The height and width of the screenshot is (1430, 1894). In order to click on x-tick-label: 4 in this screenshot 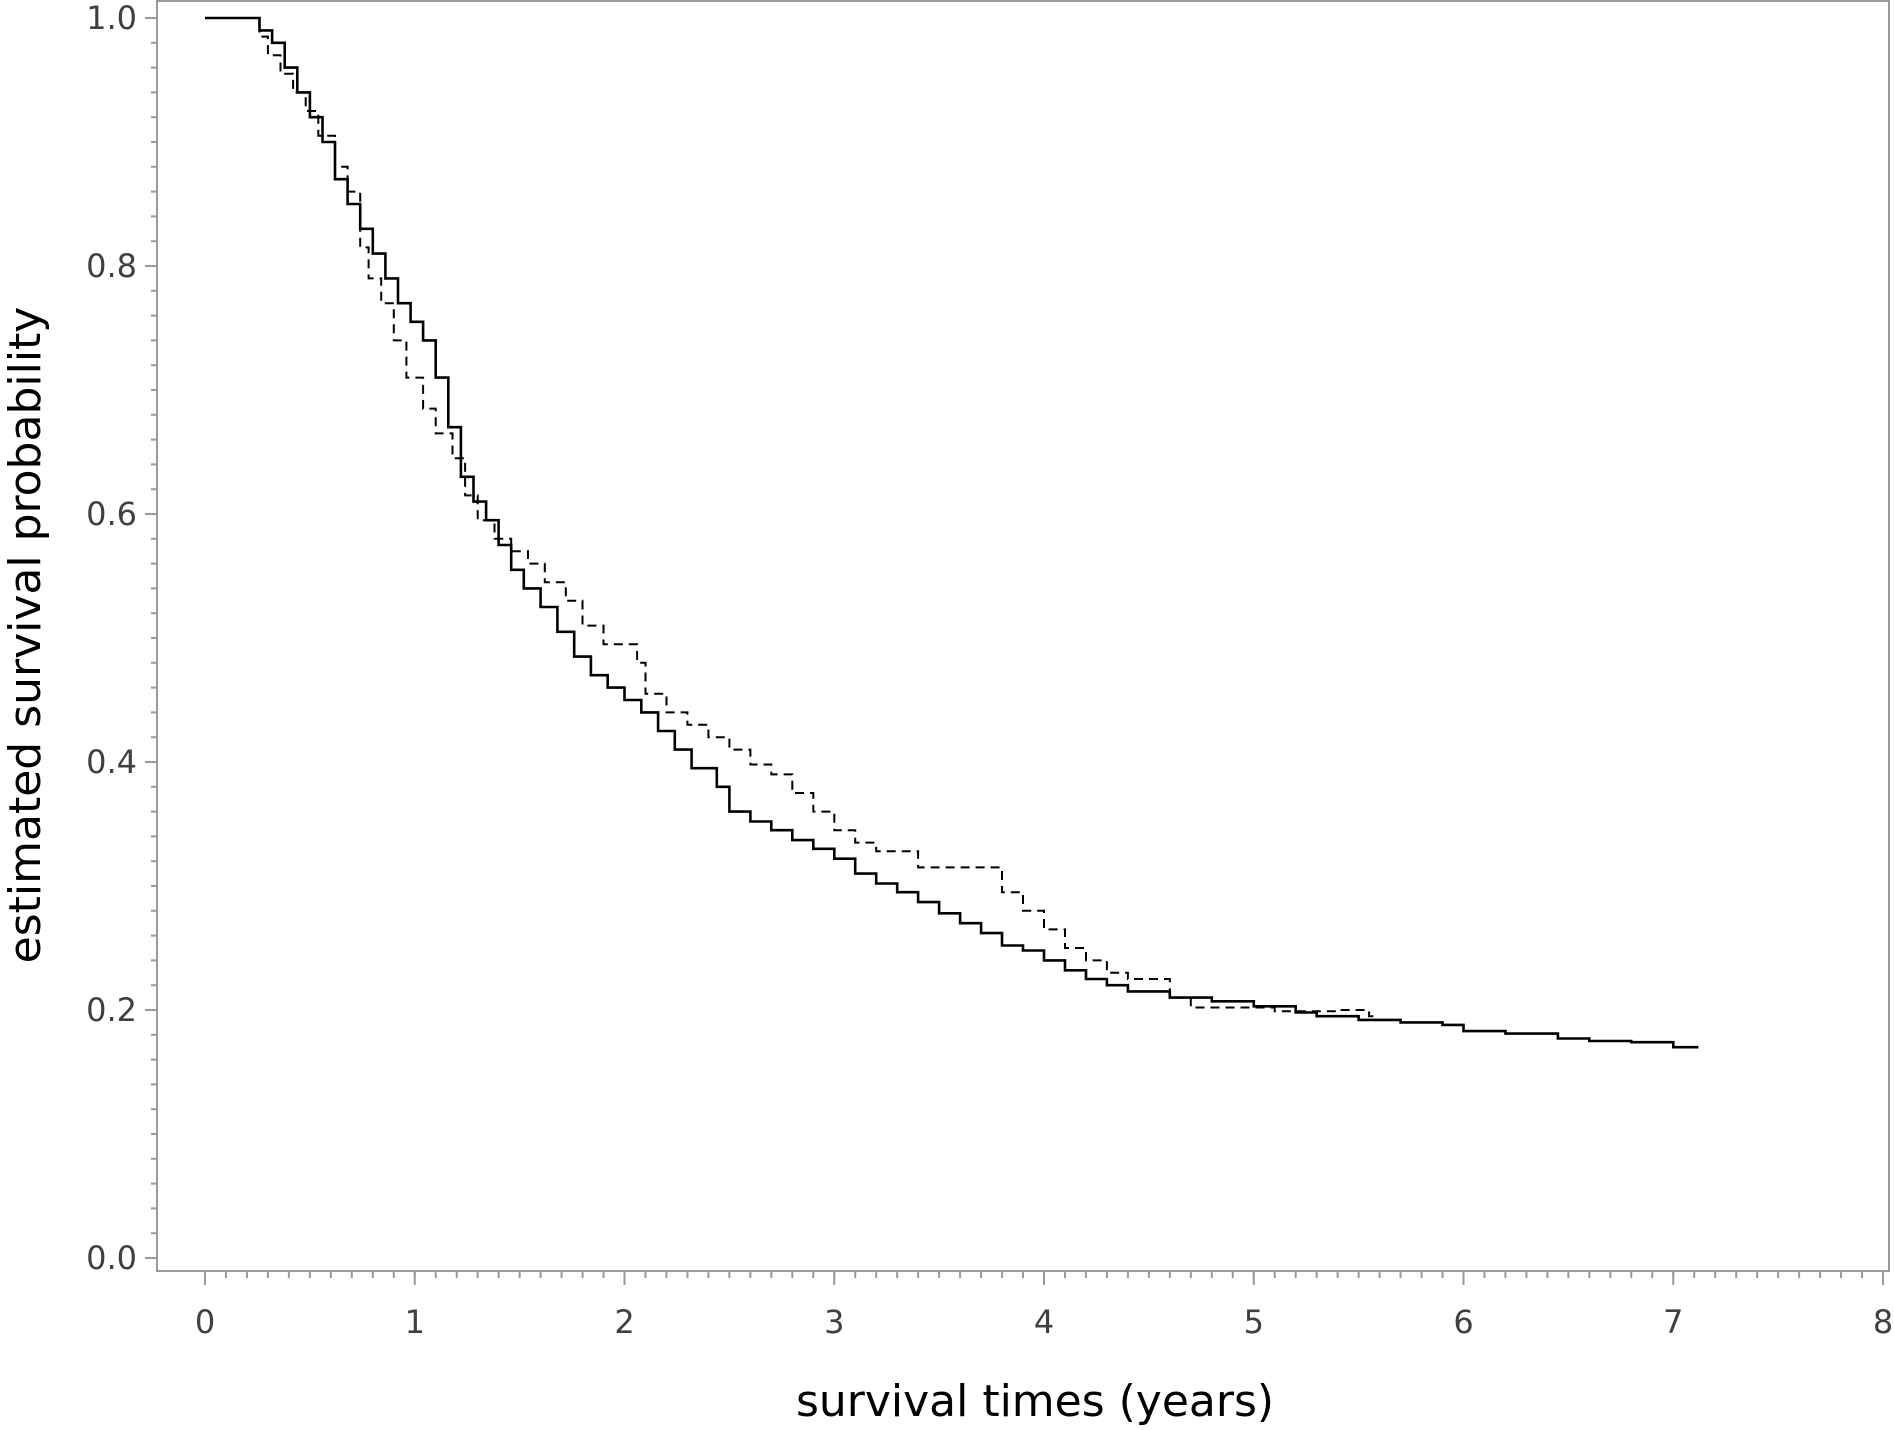, I will do `click(1044, 1322)`.